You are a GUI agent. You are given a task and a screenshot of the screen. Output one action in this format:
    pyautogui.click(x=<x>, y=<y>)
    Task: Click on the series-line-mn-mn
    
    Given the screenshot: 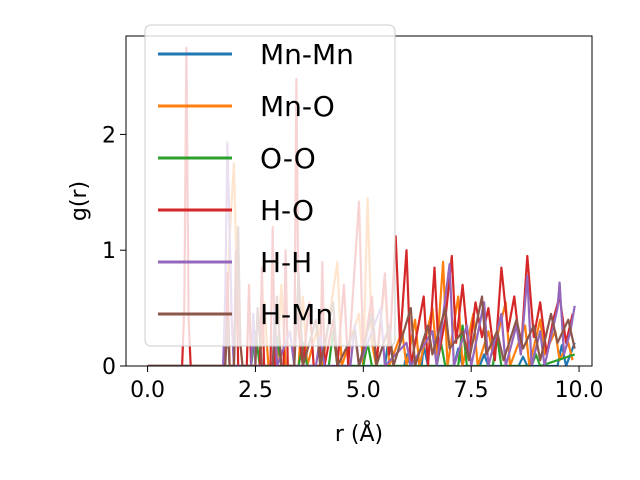 What is the action you would take?
    pyautogui.click(x=361, y=349)
    